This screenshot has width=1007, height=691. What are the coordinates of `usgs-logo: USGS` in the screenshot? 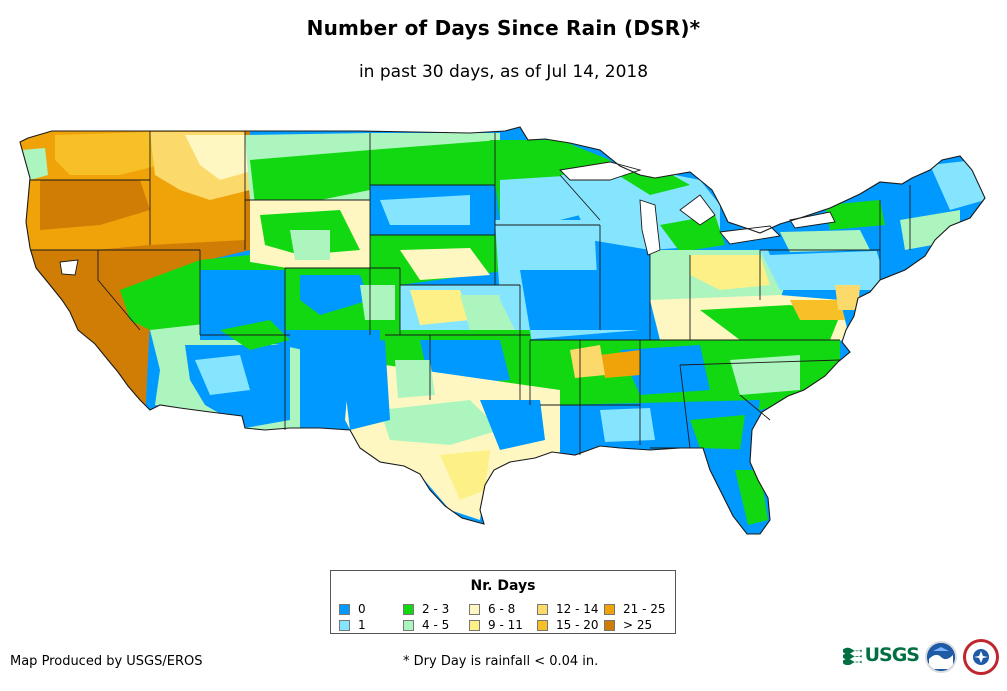 It's located at (881, 655).